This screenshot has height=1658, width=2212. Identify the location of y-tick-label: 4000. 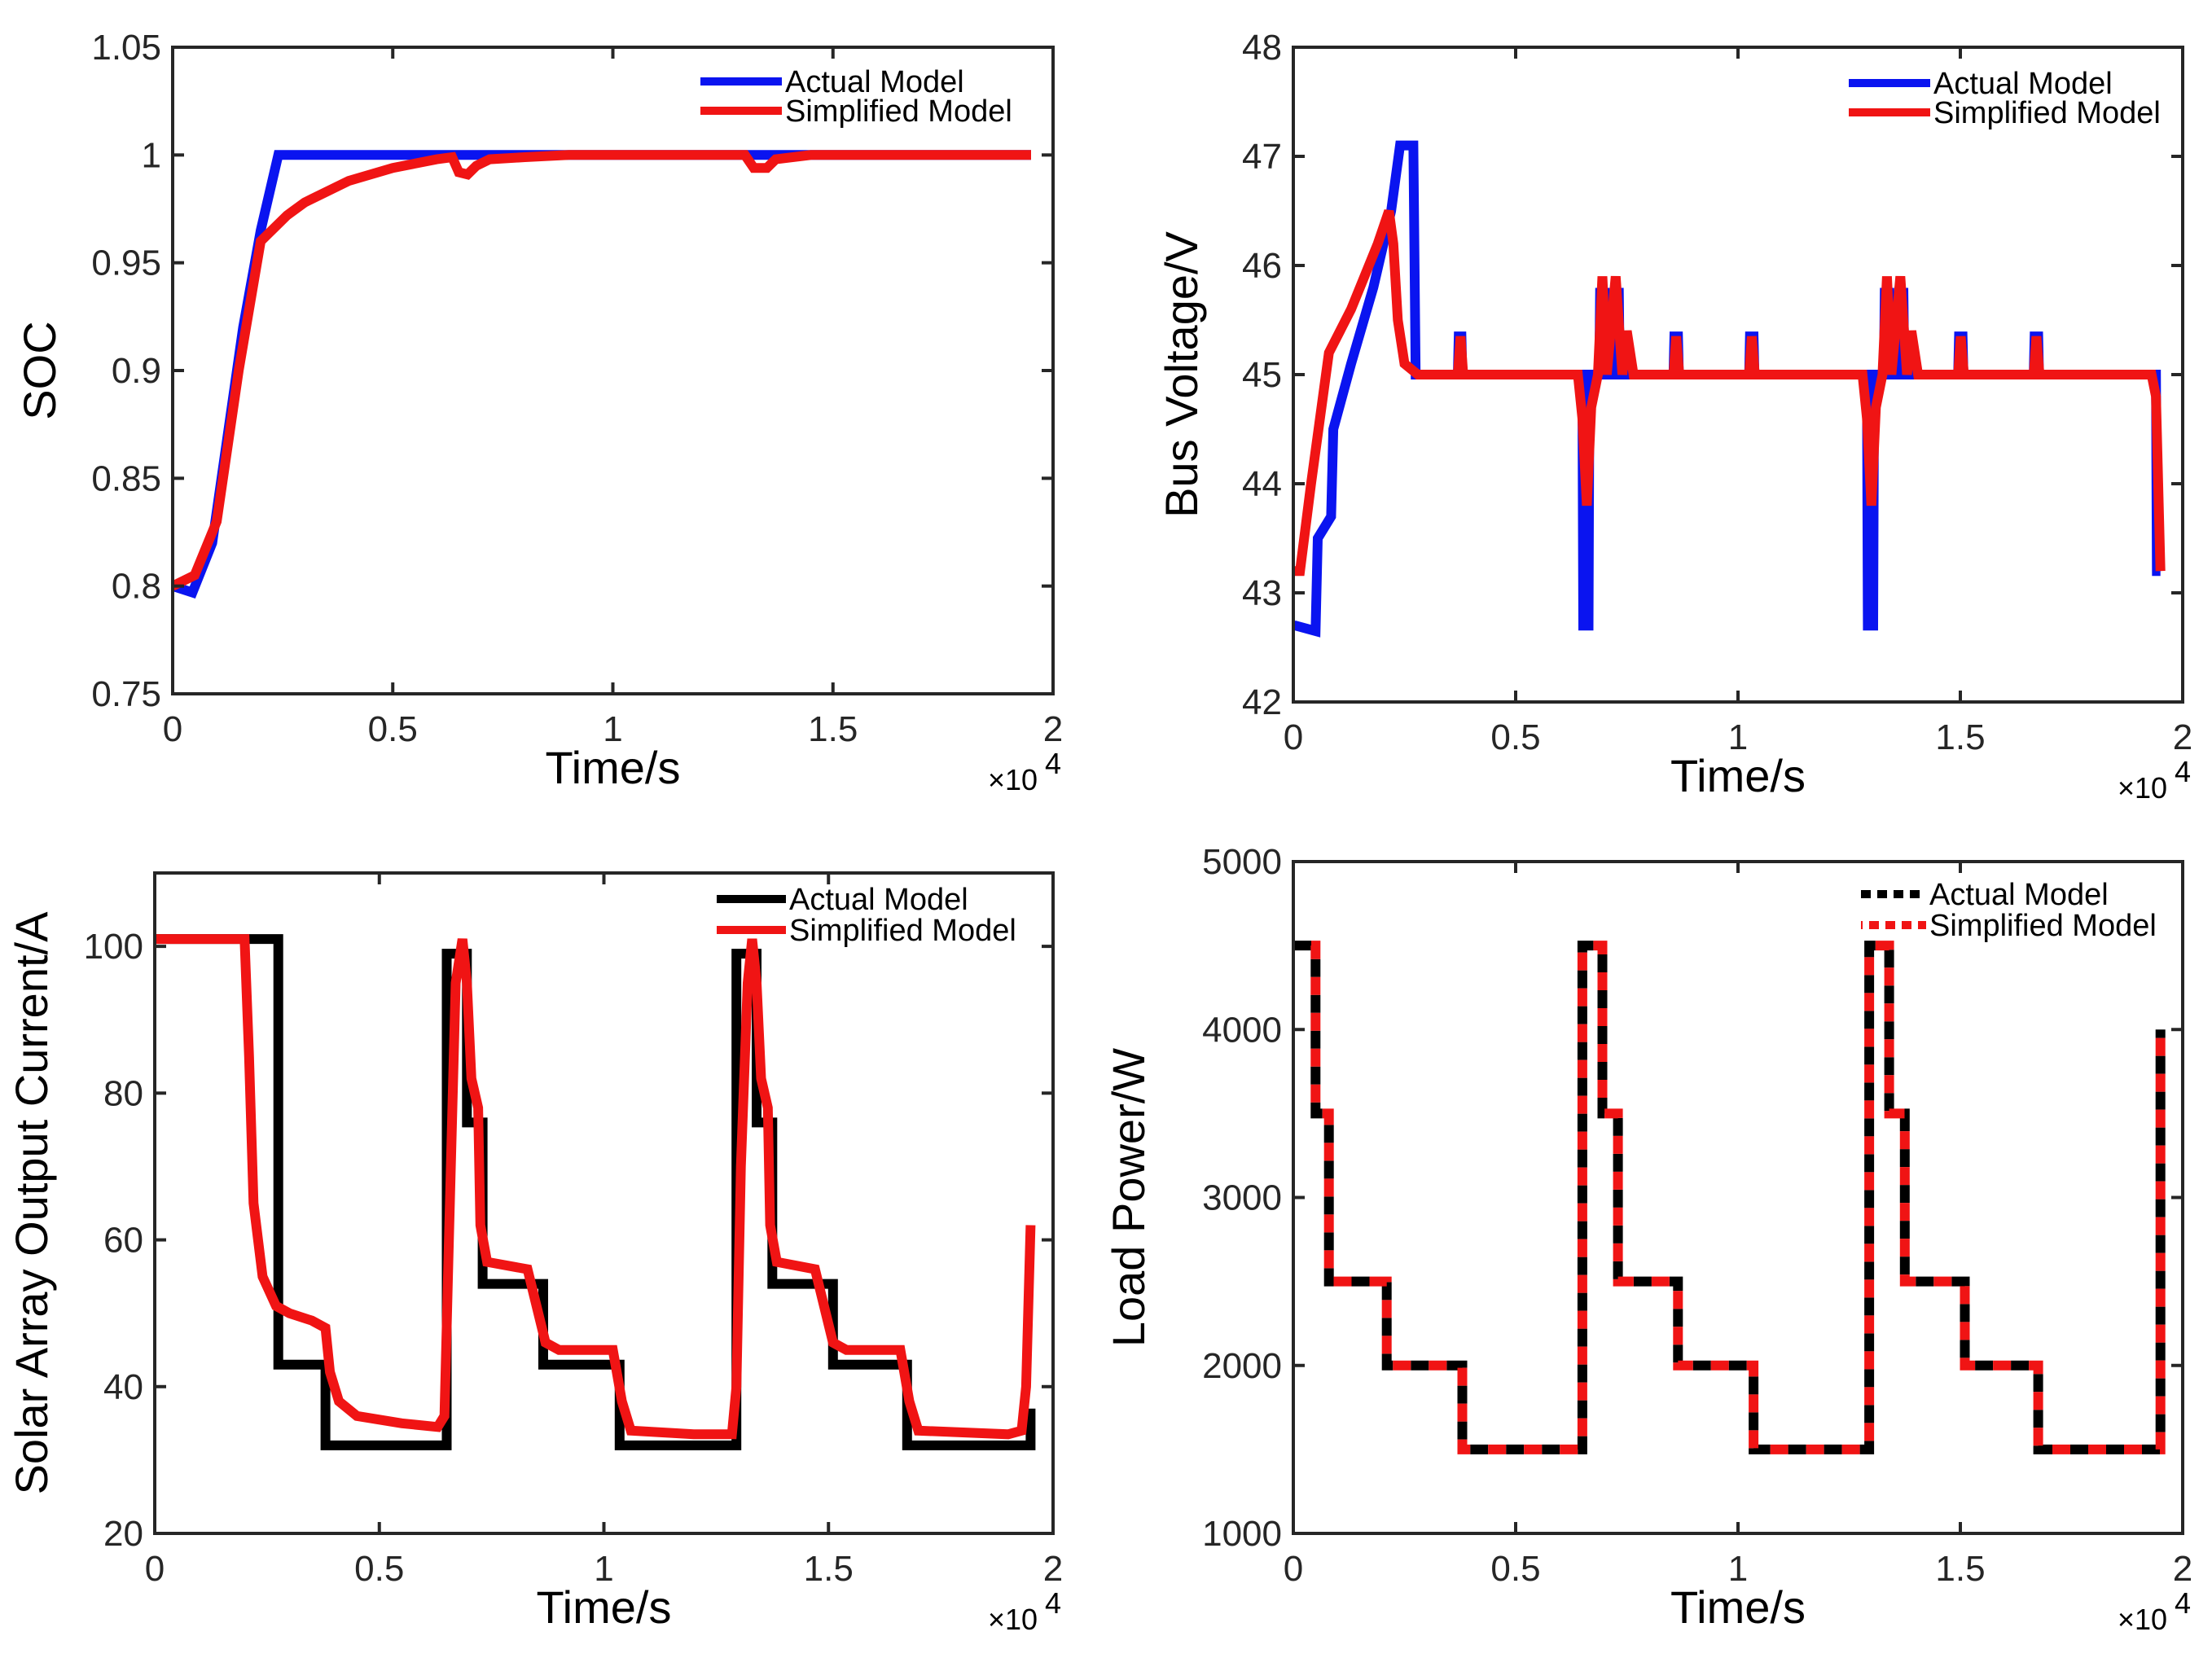
(1242, 1030).